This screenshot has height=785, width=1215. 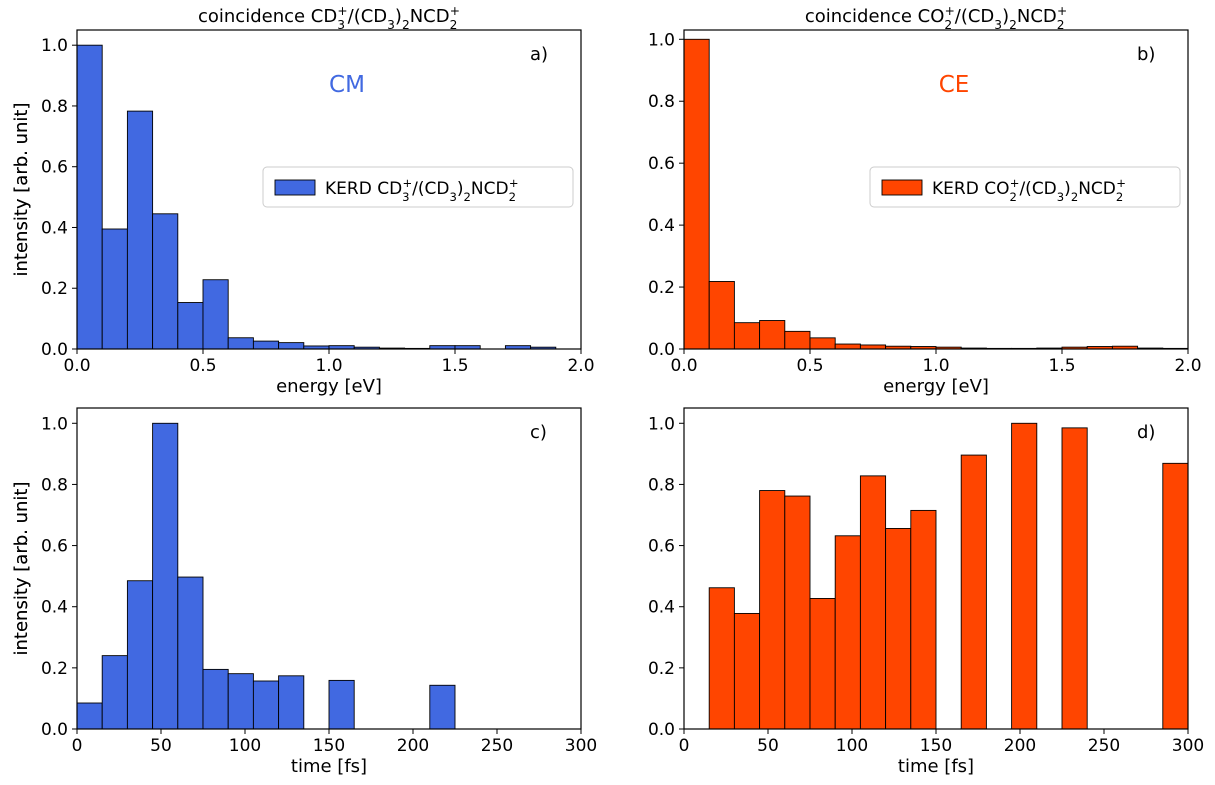 I want to click on legend-box-a, so click(x=418, y=187).